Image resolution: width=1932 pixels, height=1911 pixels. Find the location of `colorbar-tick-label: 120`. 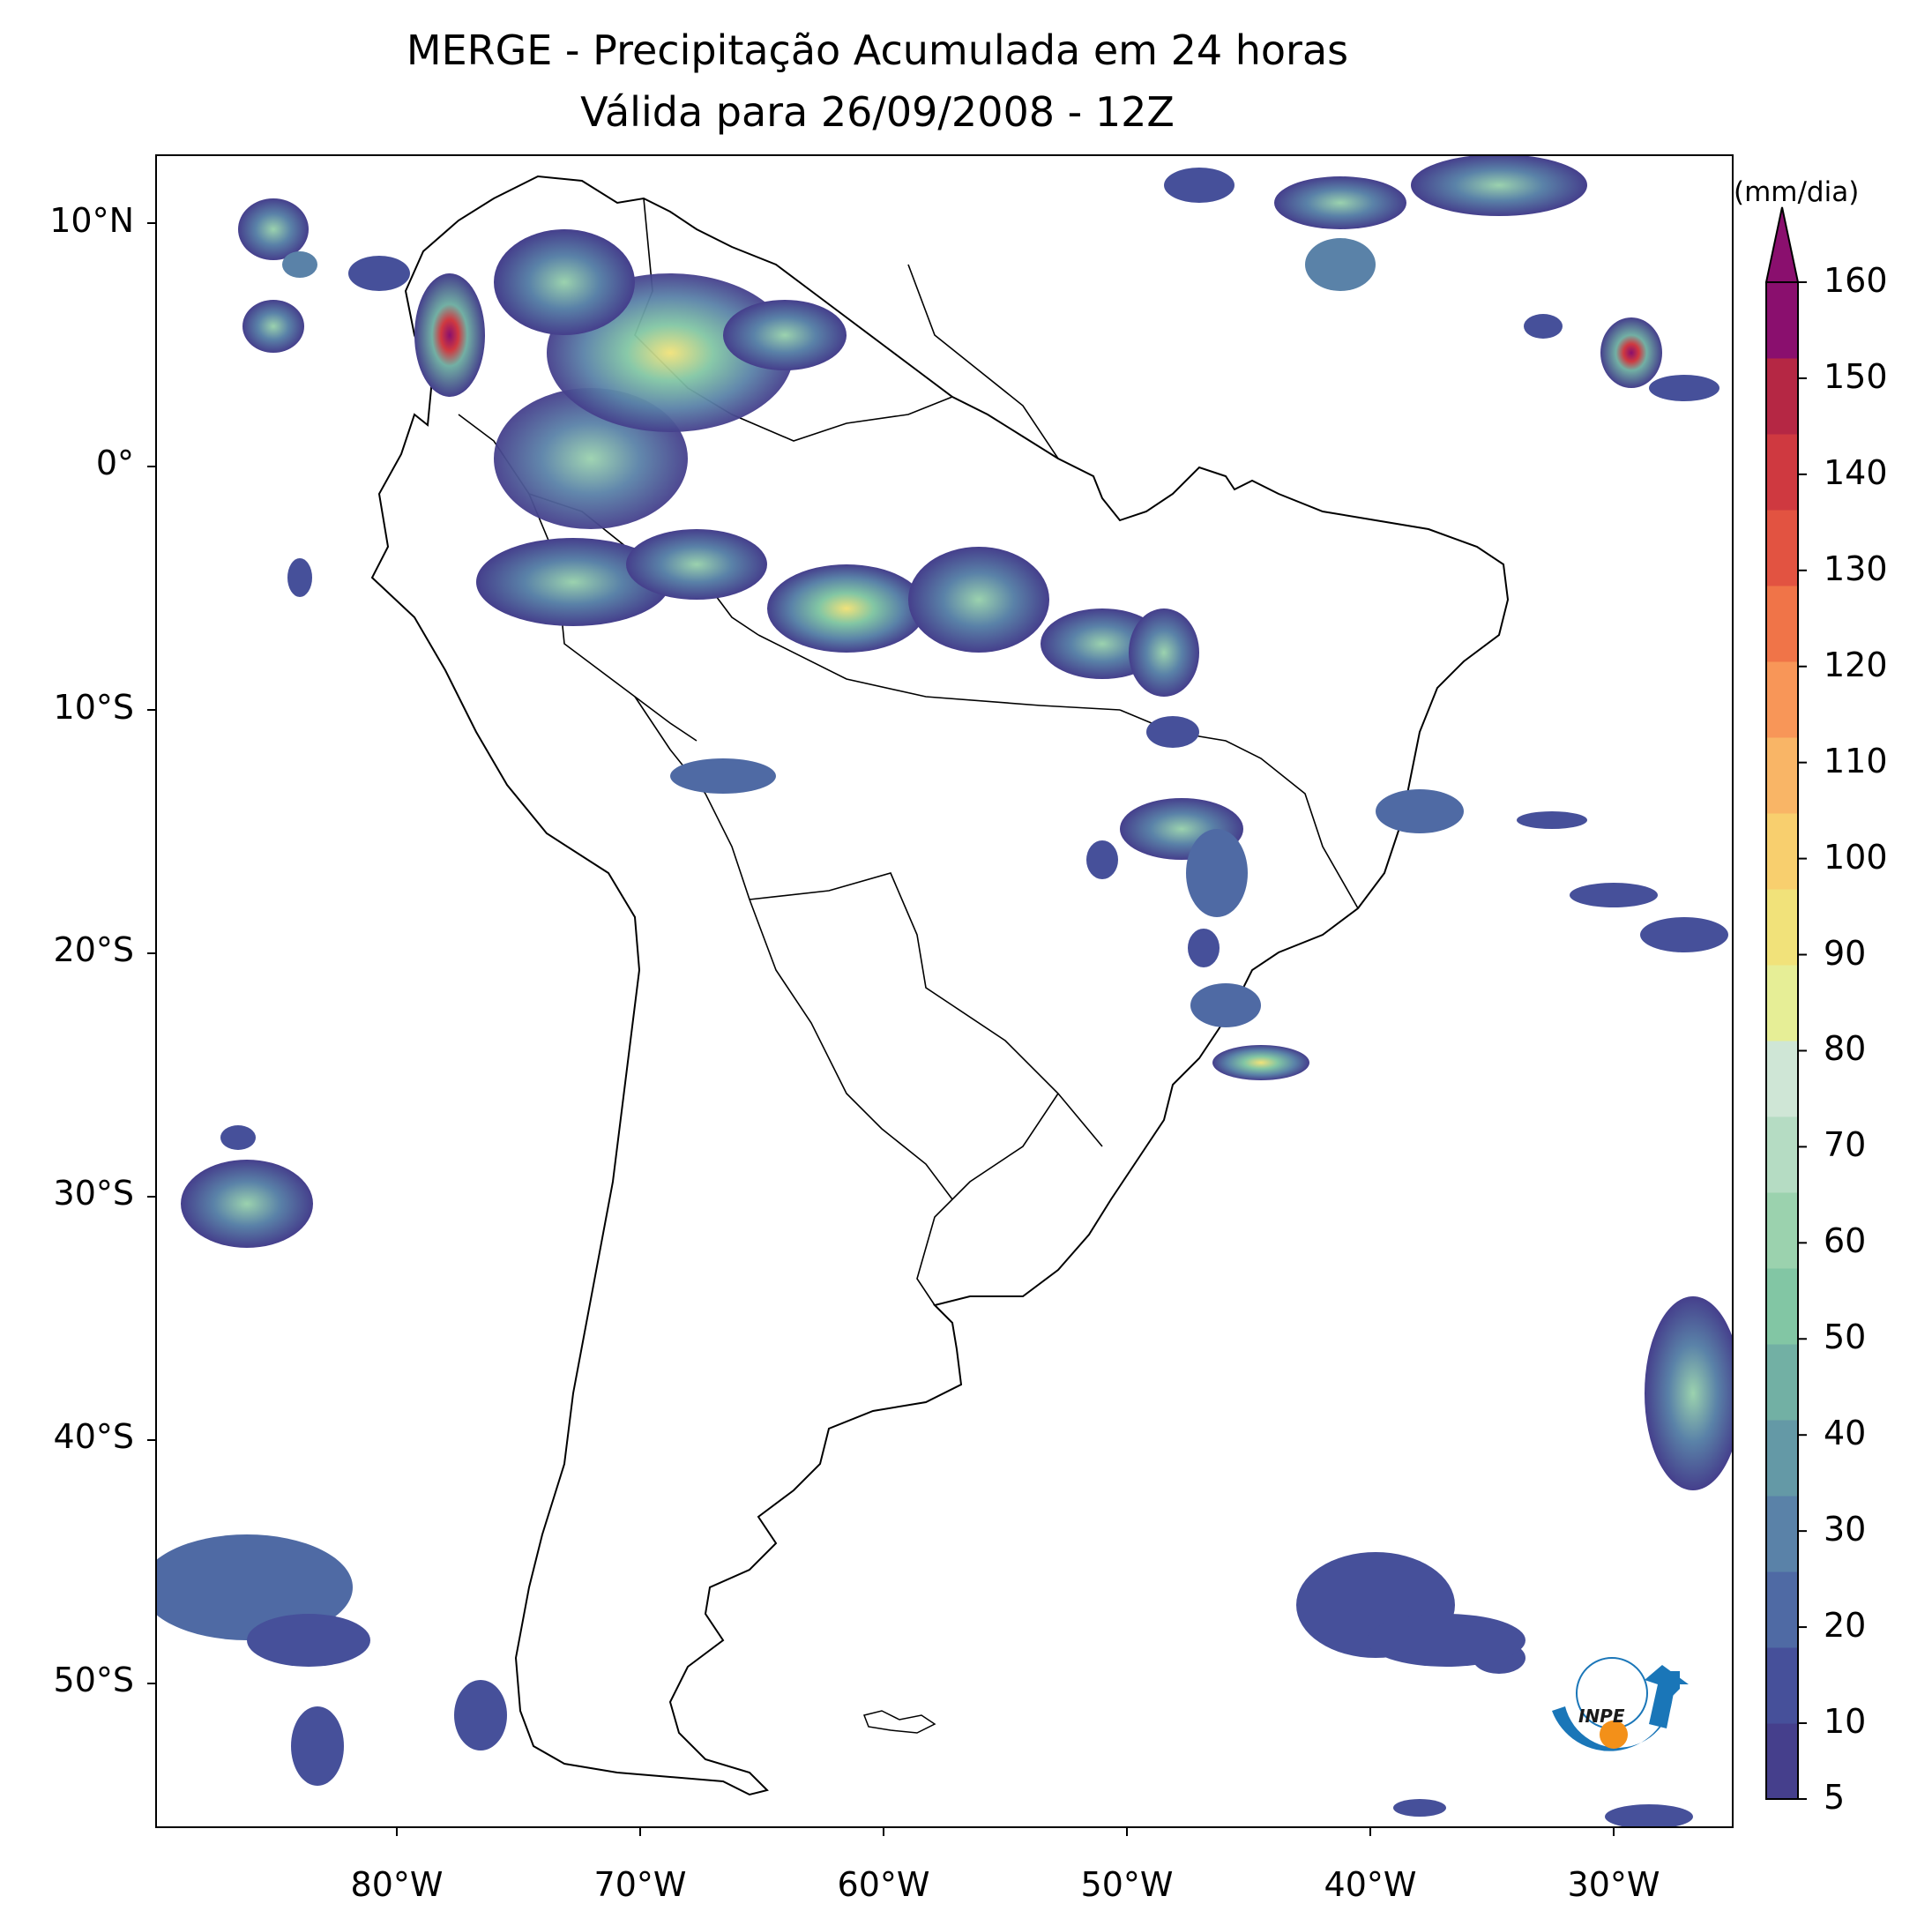

colorbar-tick-label: 120 is located at coordinates (1856, 665).